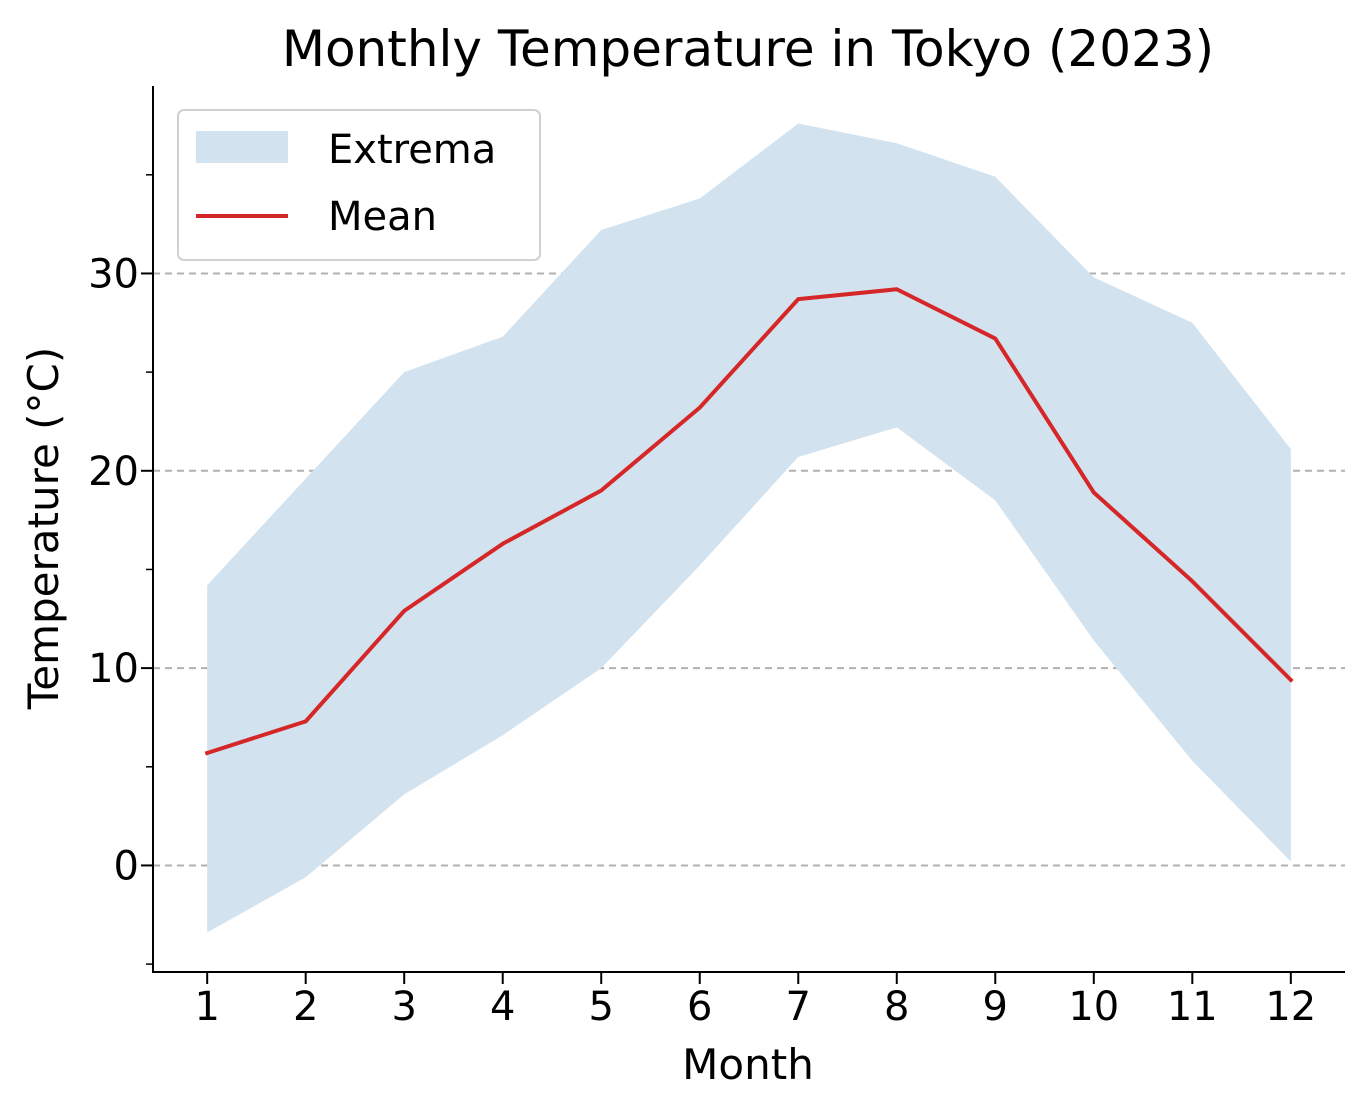  I want to click on x-tick-label-9: 9, so click(995, 1007).